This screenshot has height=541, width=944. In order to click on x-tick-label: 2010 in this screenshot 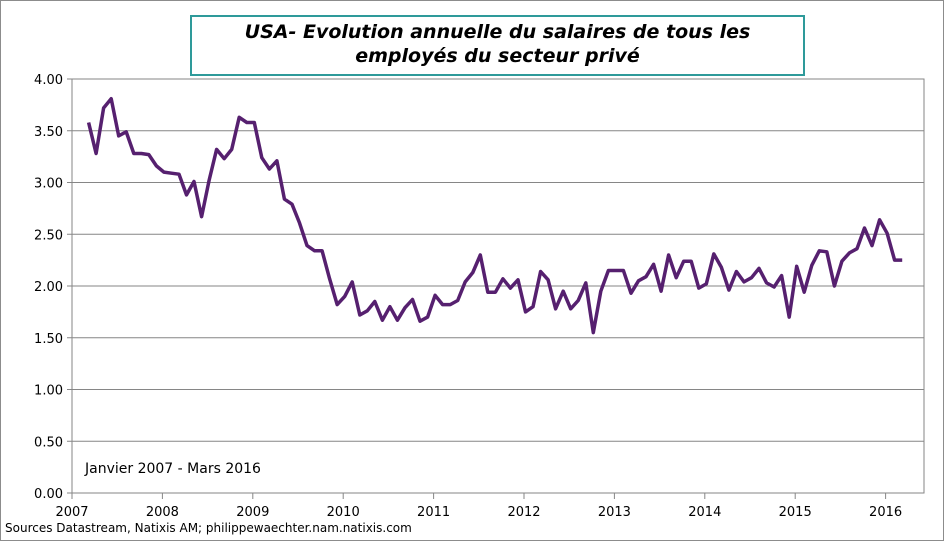, I will do `click(343, 512)`.